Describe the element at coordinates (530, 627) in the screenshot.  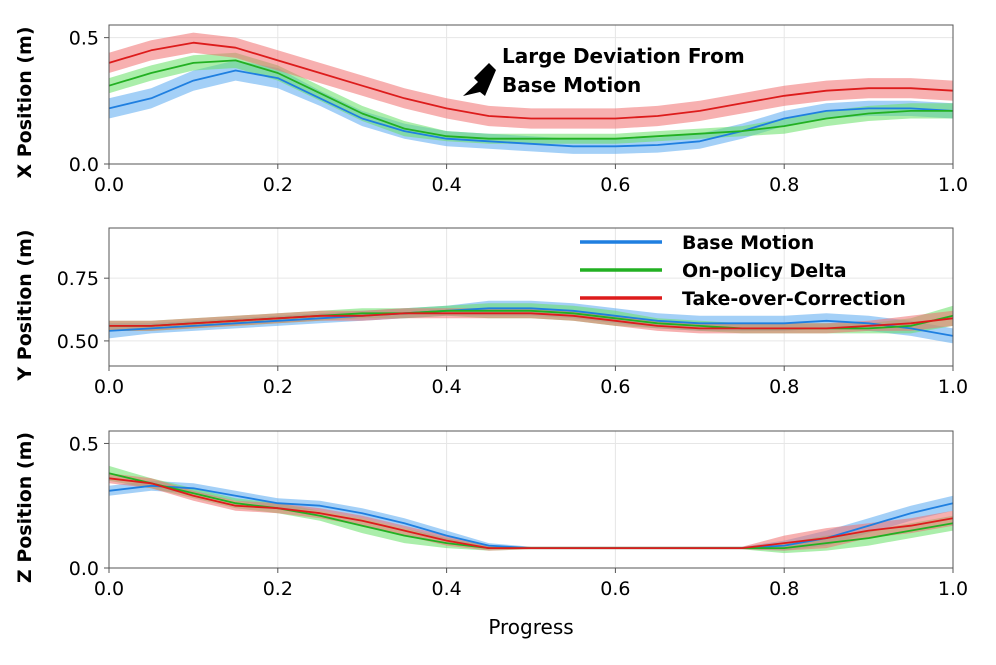
I see `x-axis-label: Progress` at that location.